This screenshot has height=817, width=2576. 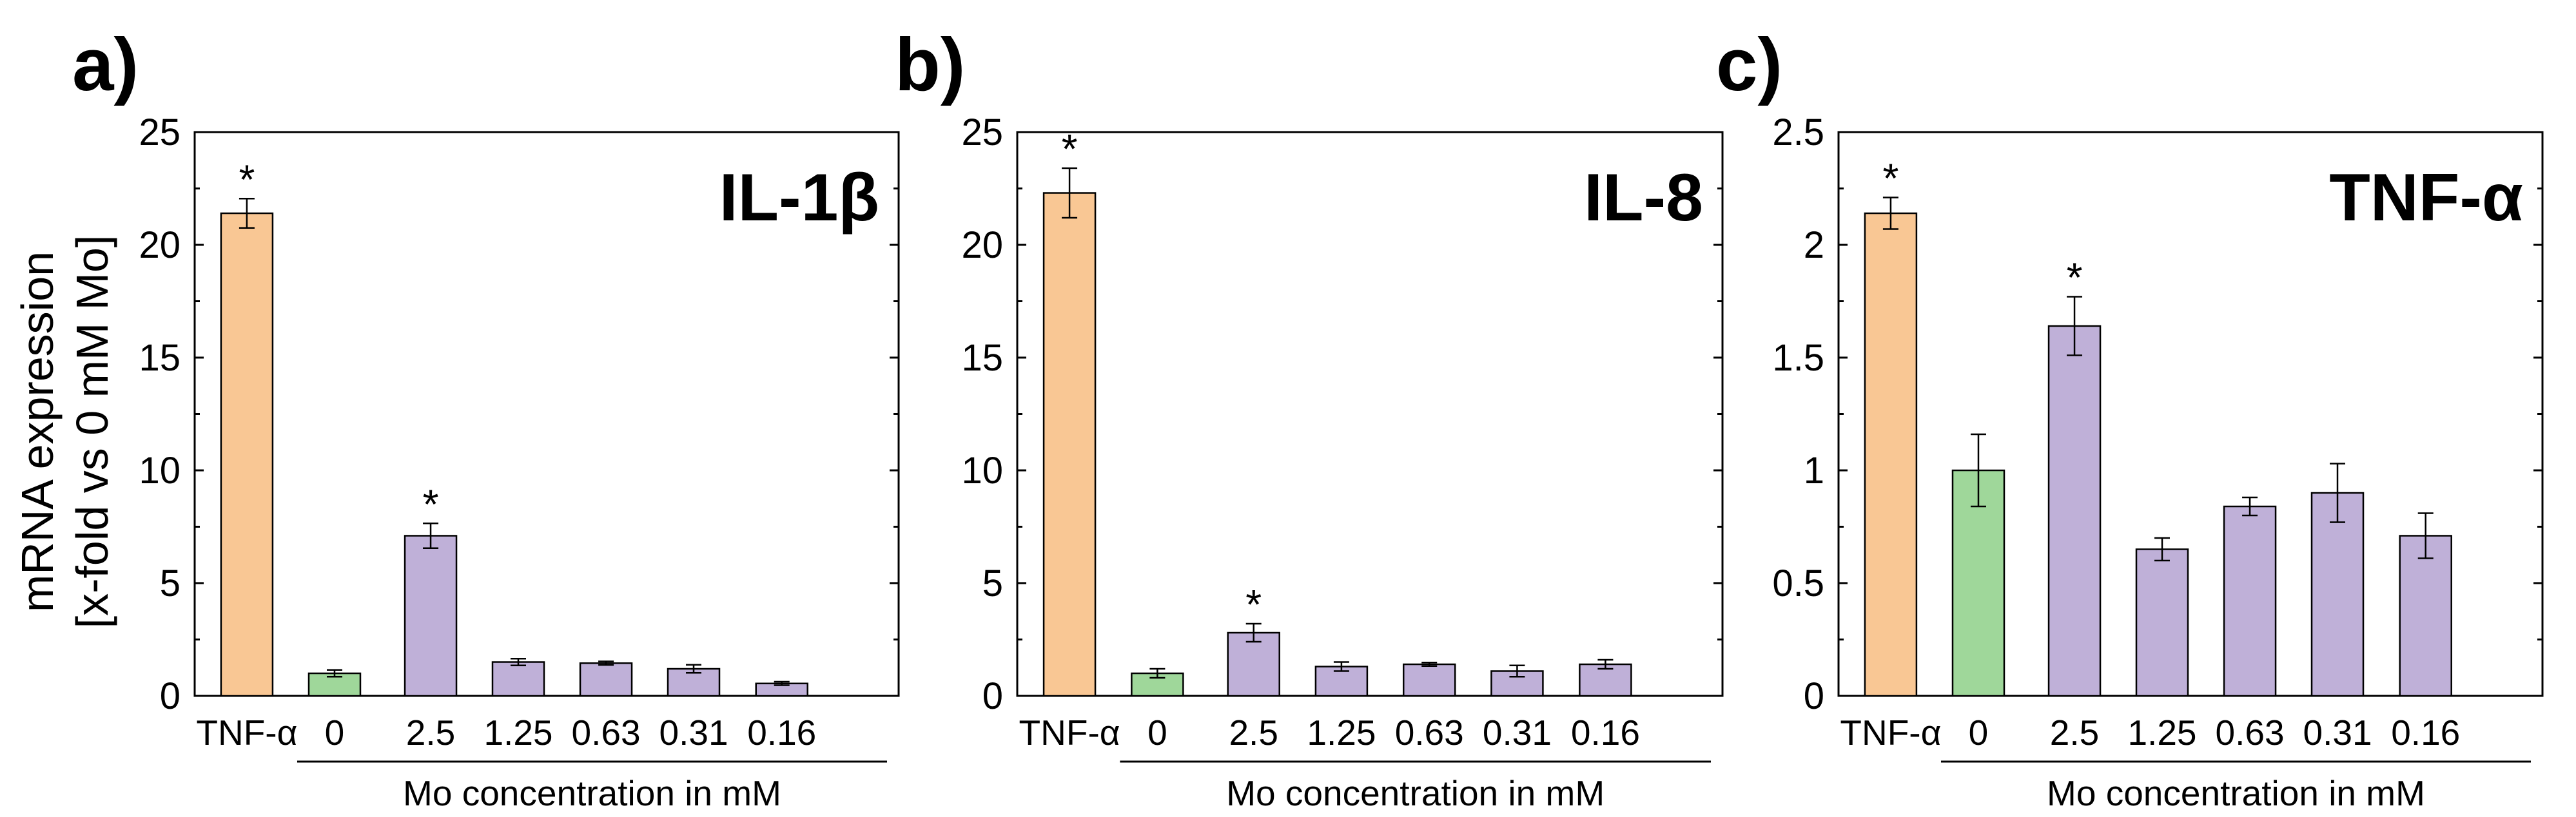 I want to click on chart-title: TNF-α, so click(x=2426, y=197).